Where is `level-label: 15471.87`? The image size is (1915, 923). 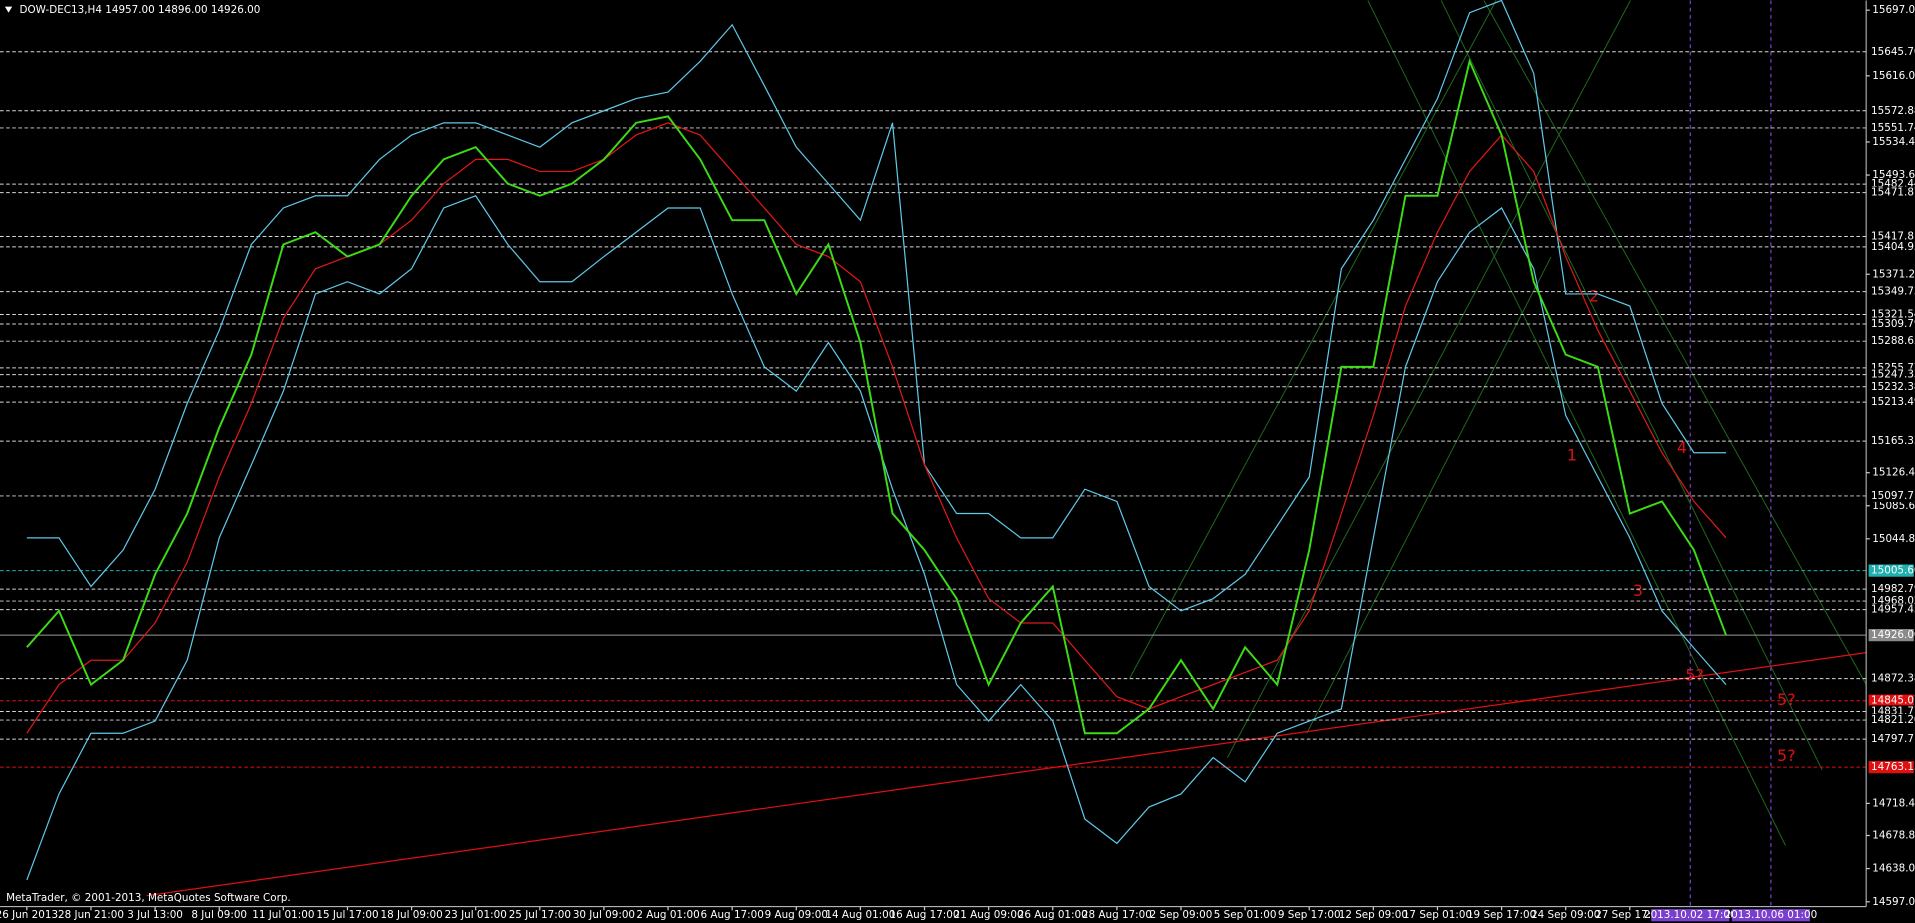
level-label: 15471.87 is located at coordinates (1893, 193).